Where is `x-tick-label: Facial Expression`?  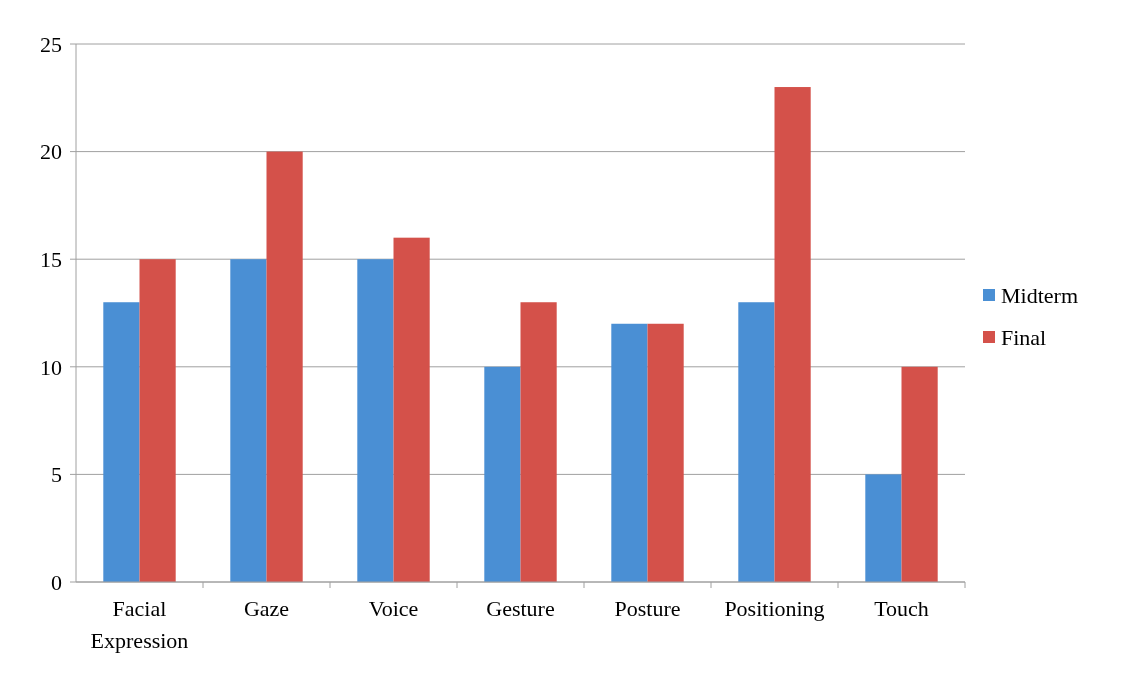 x-tick-label: Facial Expression is located at coordinates (139, 624).